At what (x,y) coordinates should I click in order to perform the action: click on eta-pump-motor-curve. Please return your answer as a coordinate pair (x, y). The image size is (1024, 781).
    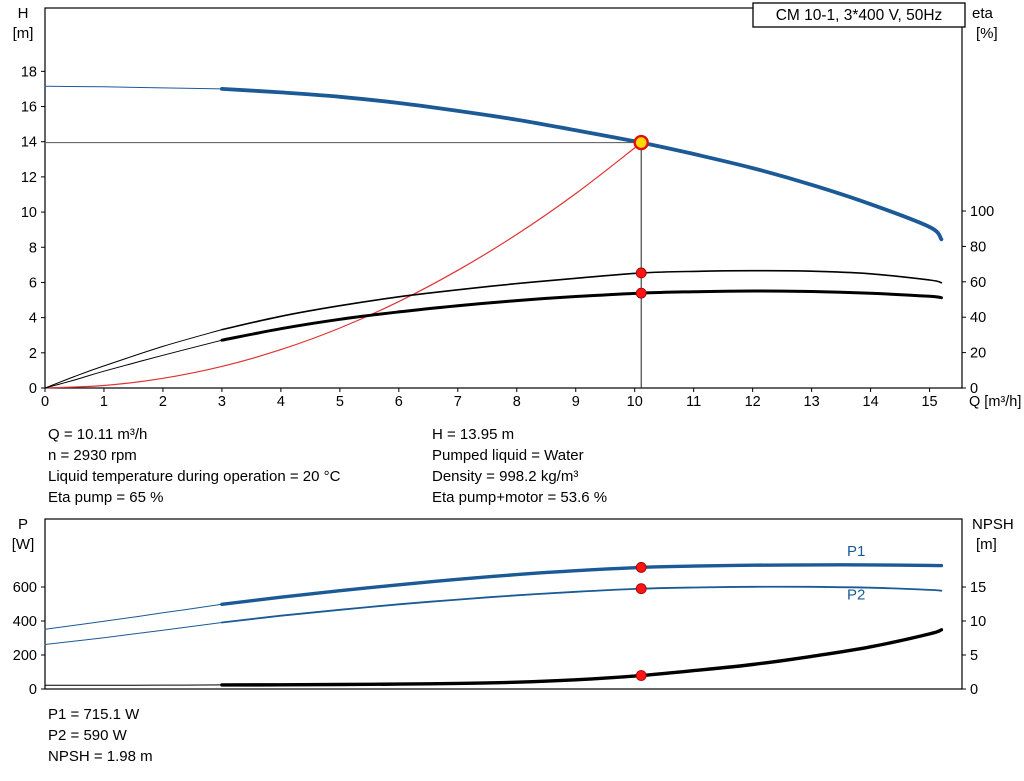
    Looking at the image, I should click on (581, 315).